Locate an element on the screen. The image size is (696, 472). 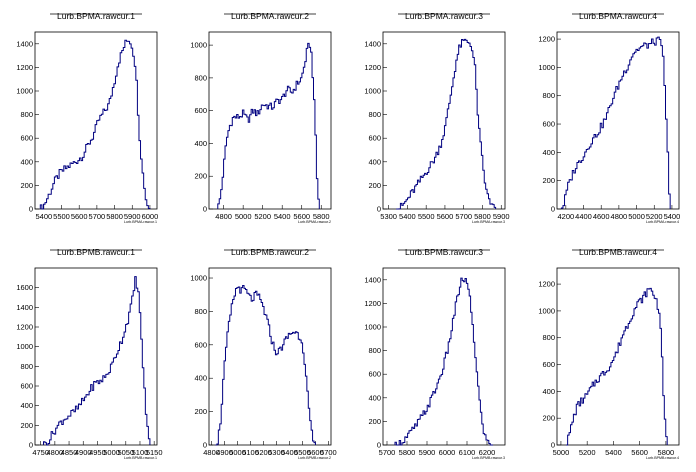
x-axis-label: Lurb.BPMA.rawcur.1 is located at coordinates (140, 222).